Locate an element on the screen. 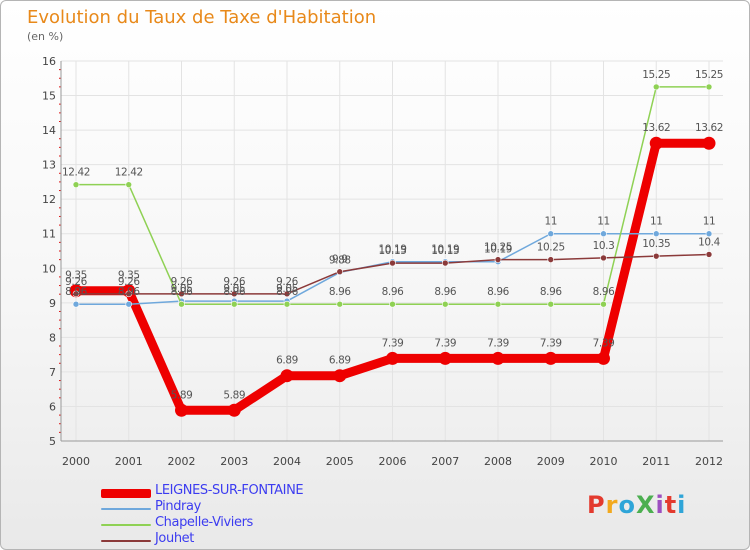 The width and height of the screenshot is (750, 550). x-tick-label: 2002 is located at coordinates (182, 461).